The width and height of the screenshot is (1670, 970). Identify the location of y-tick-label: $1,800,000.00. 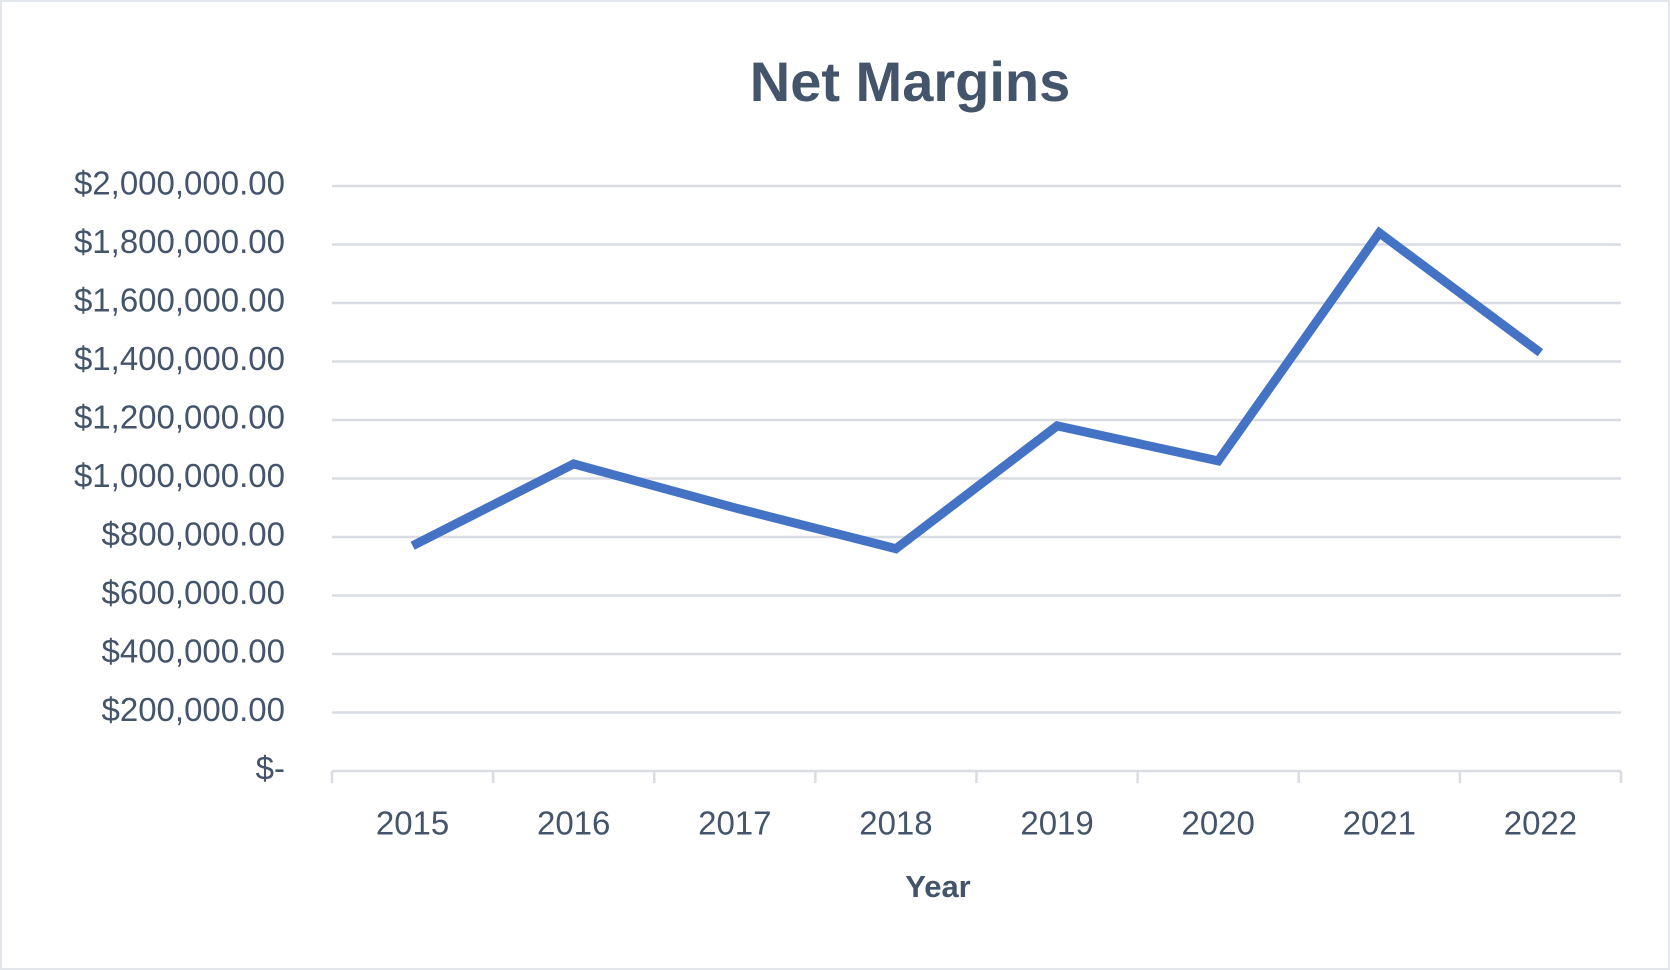
(179, 241).